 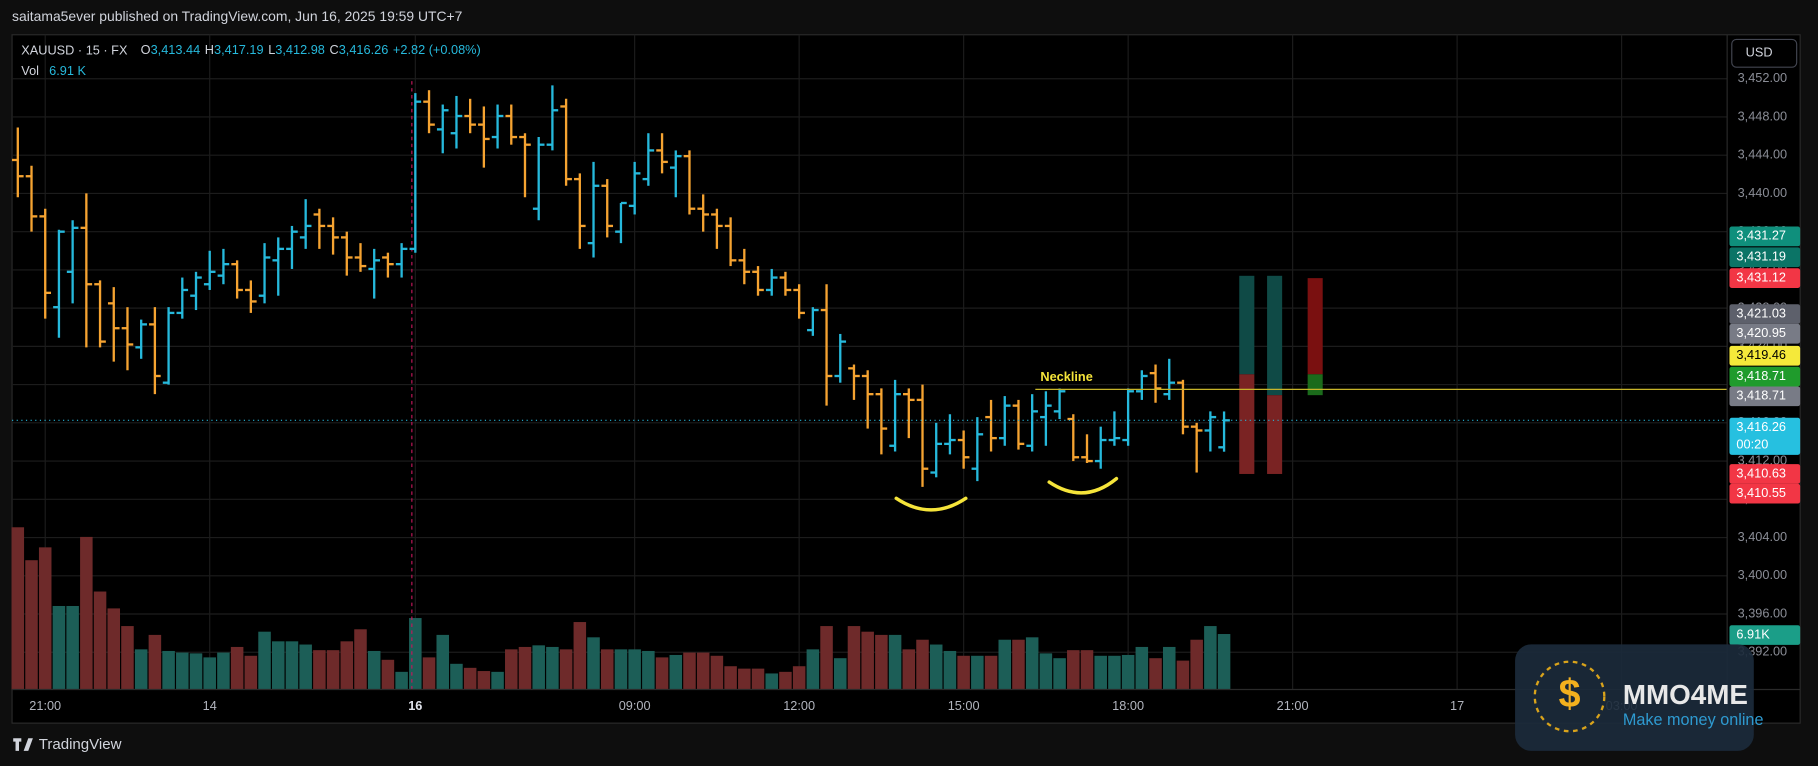 What do you see at coordinates (799, 705) in the screenshot?
I see `x-tick-label: 12:00` at bounding box center [799, 705].